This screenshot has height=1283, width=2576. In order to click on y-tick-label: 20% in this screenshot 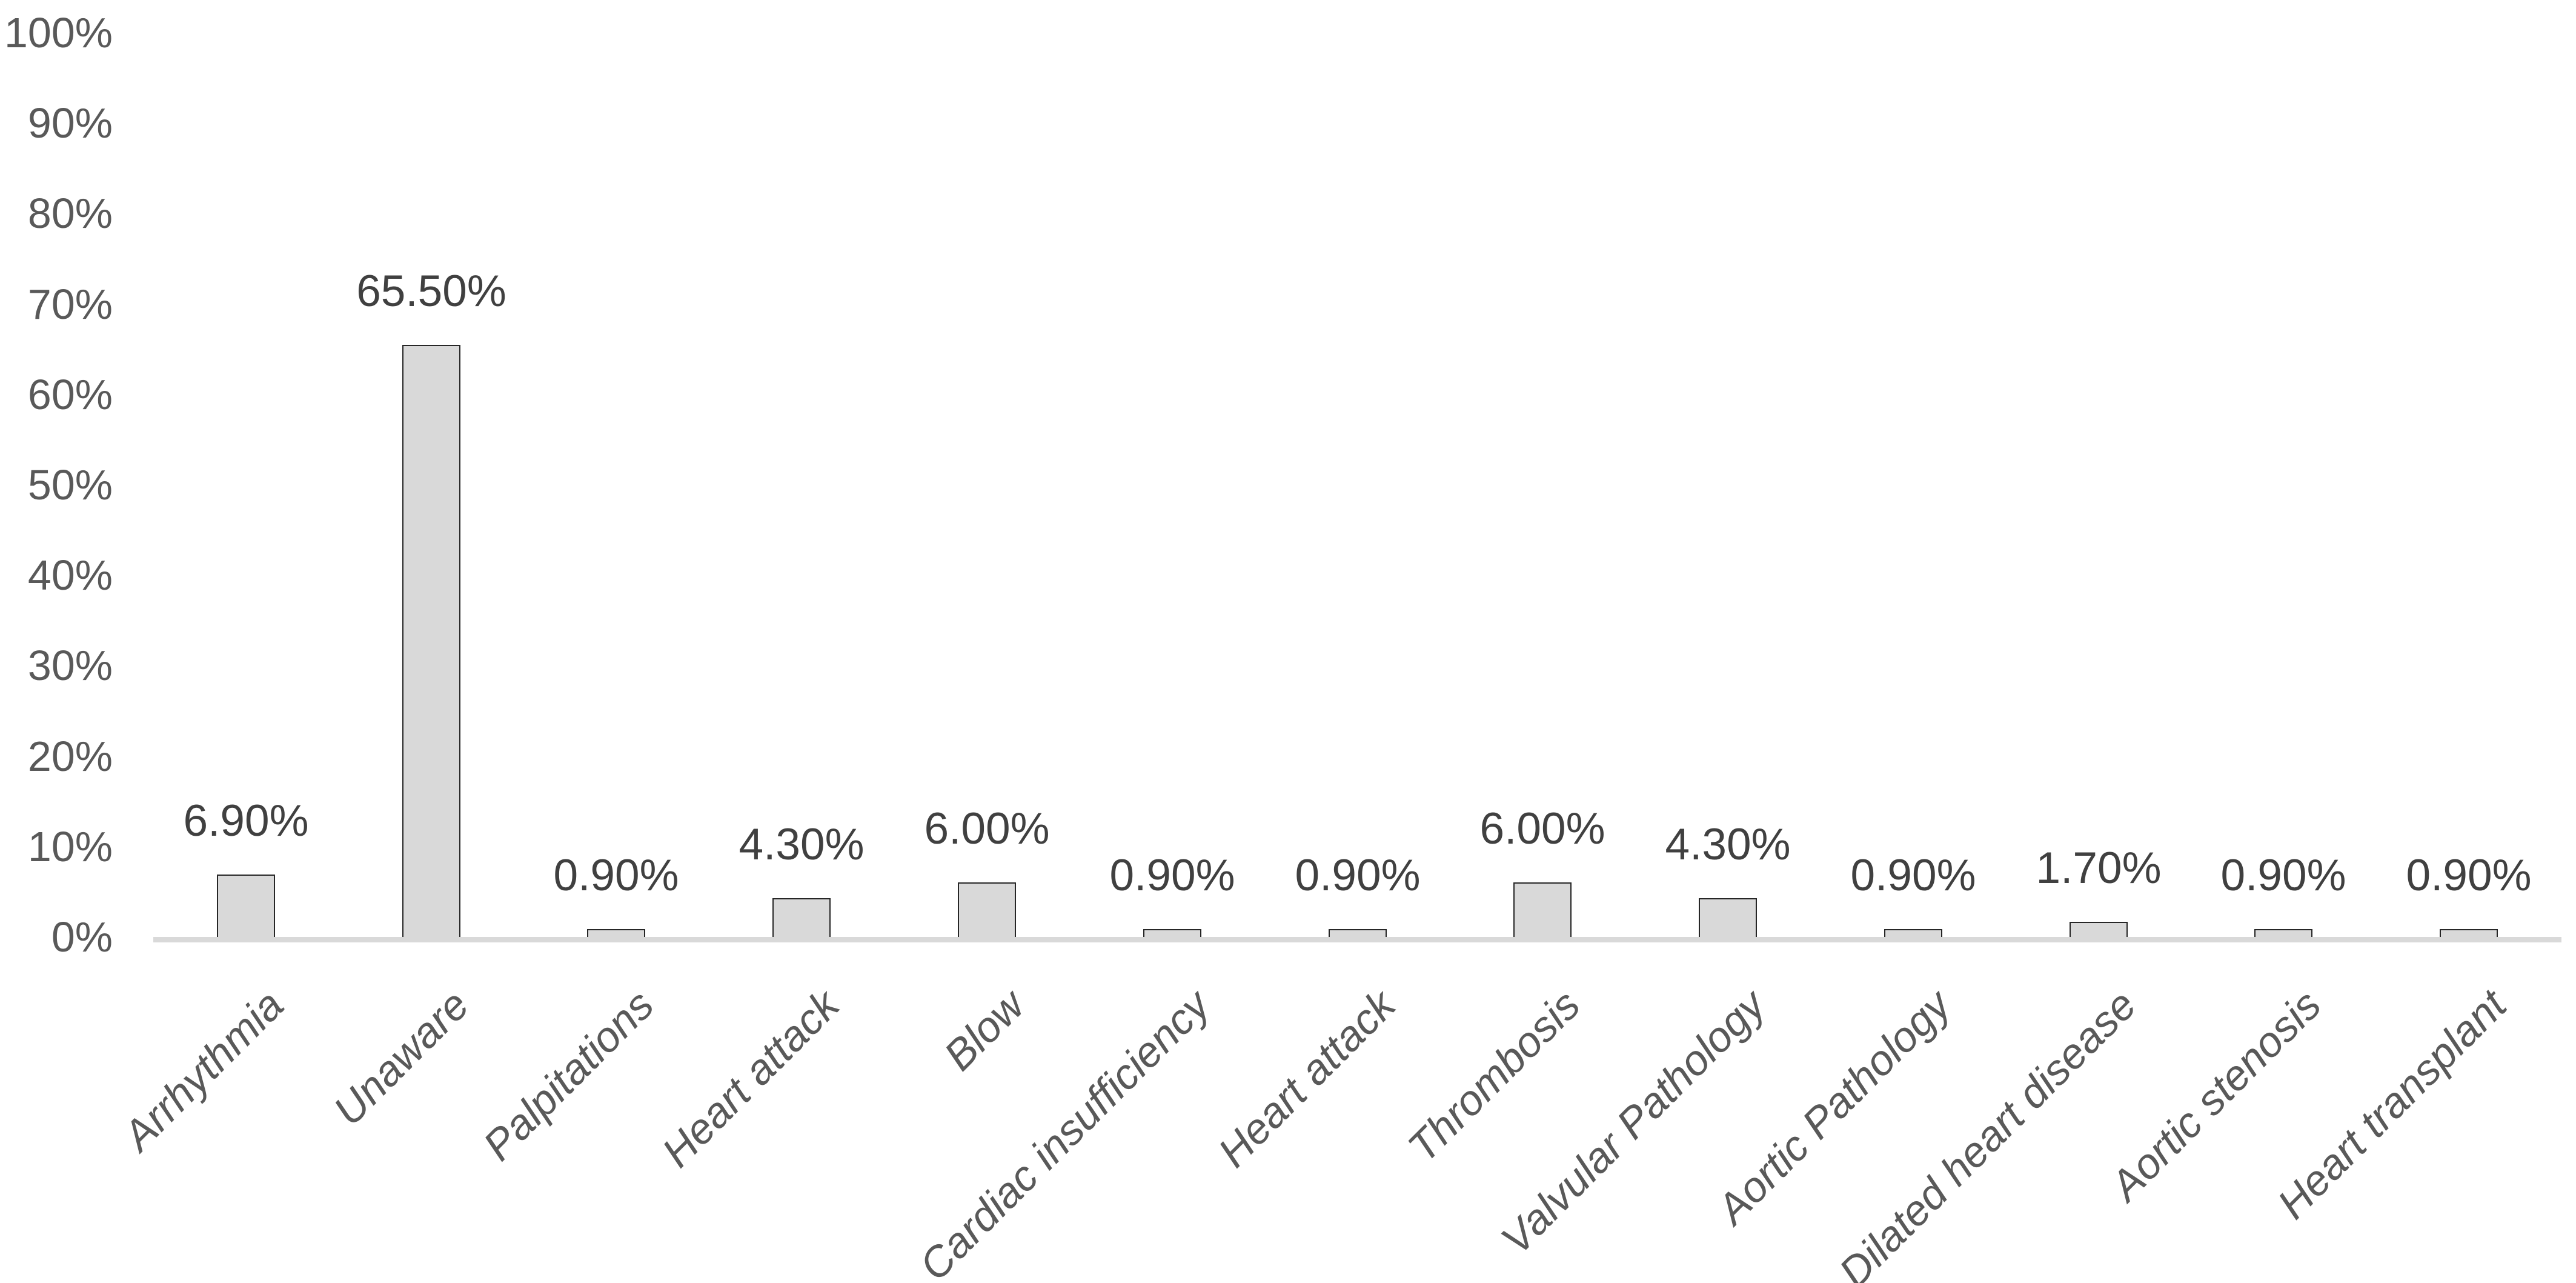, I will do `click(70, 756)`.